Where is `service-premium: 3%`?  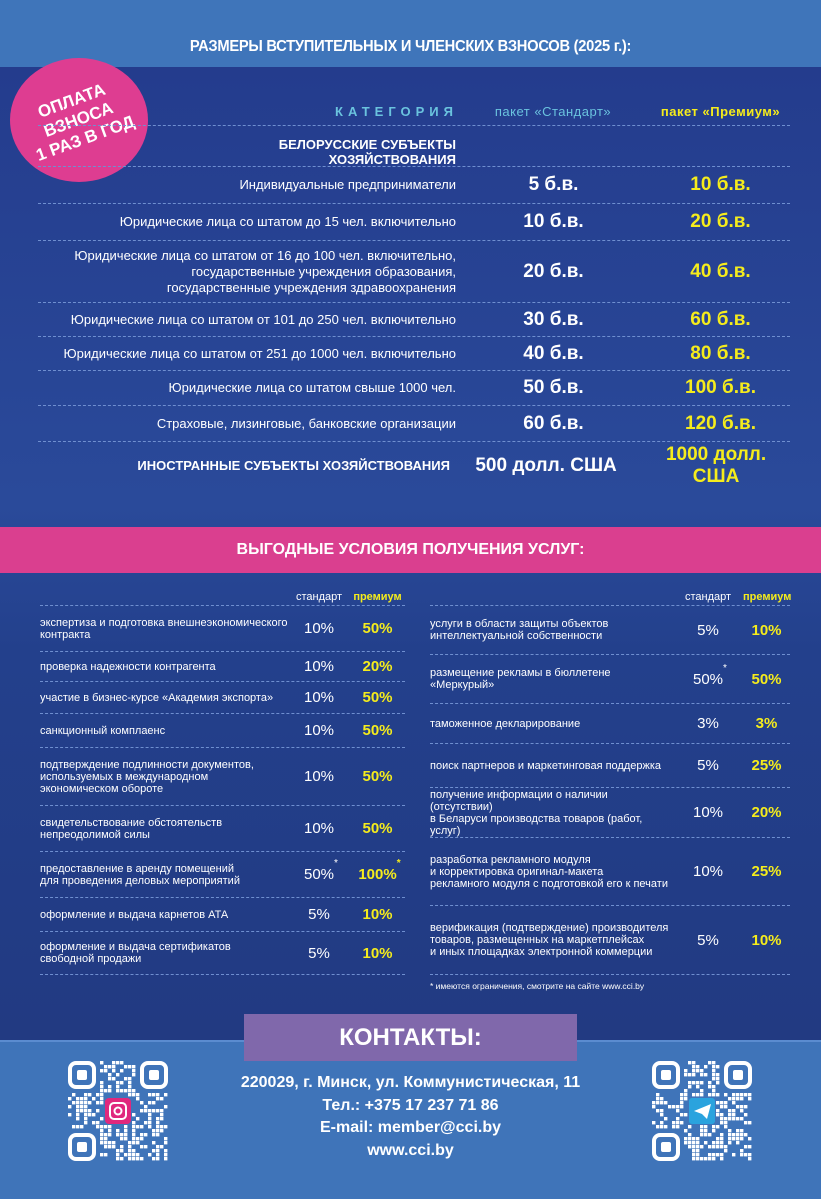
service-premium: 3% is located at coordinates (766, 723).